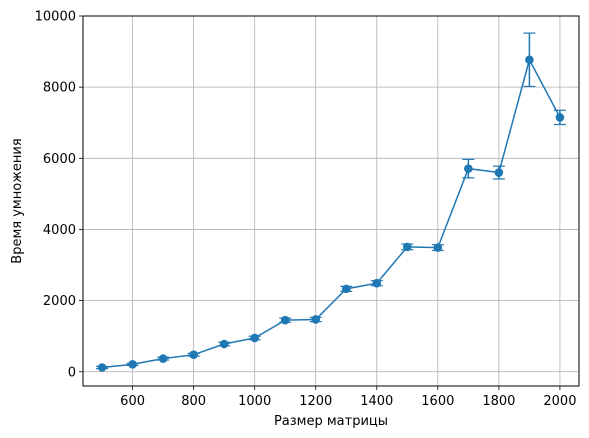 The width and height of the screenshot is (589, 438). Describe the element at coordinates (59, 159) in the screenshot. I see `y-tick-label: 6000` at that location.